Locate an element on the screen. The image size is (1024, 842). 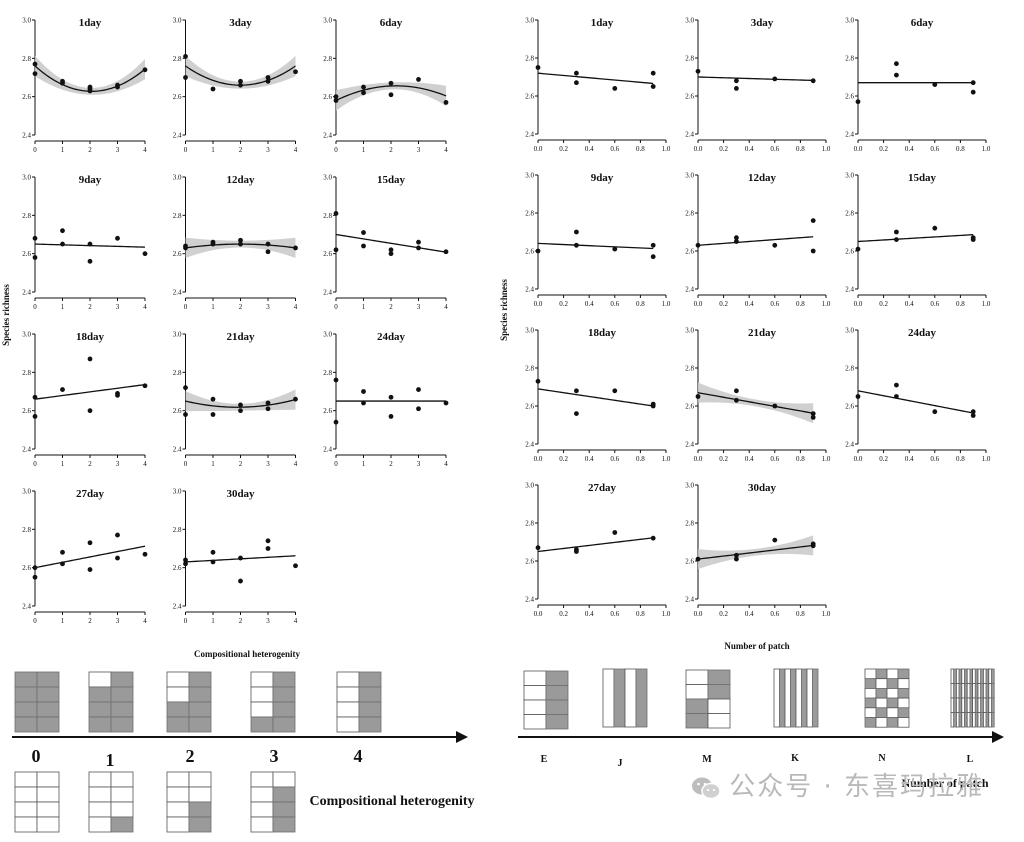
panel-title: 1day is located at coordinates (602, 23).